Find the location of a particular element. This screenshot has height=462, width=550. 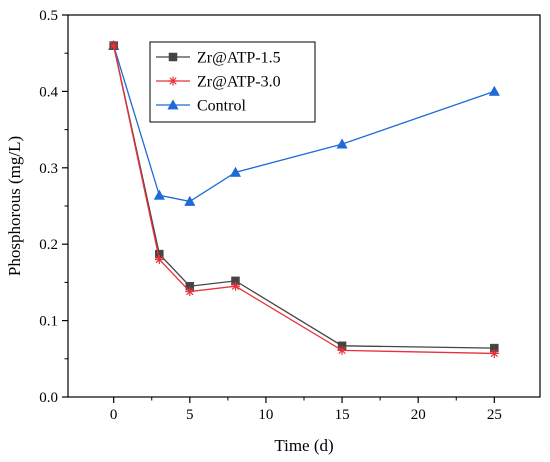

y-axis-title: Phosphorous (mg/L) is located at coordinates (14, 206).